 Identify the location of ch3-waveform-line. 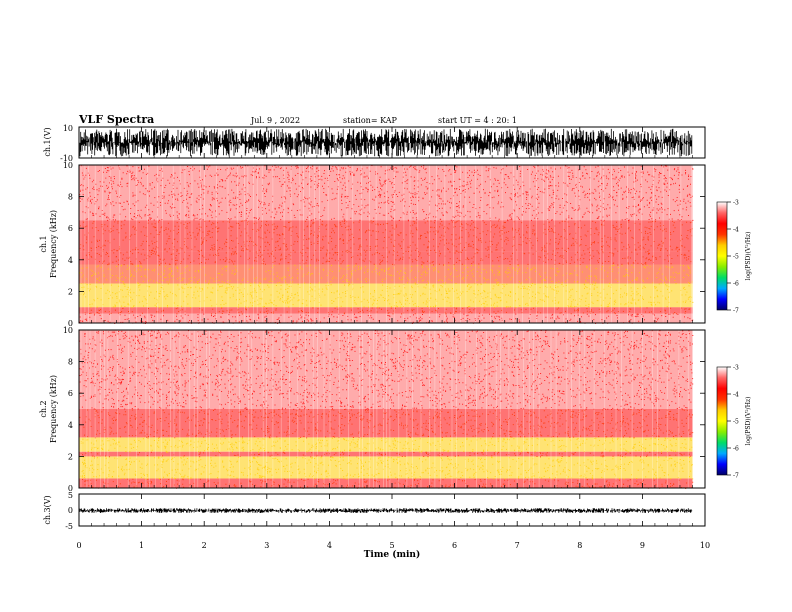
(386, 510).